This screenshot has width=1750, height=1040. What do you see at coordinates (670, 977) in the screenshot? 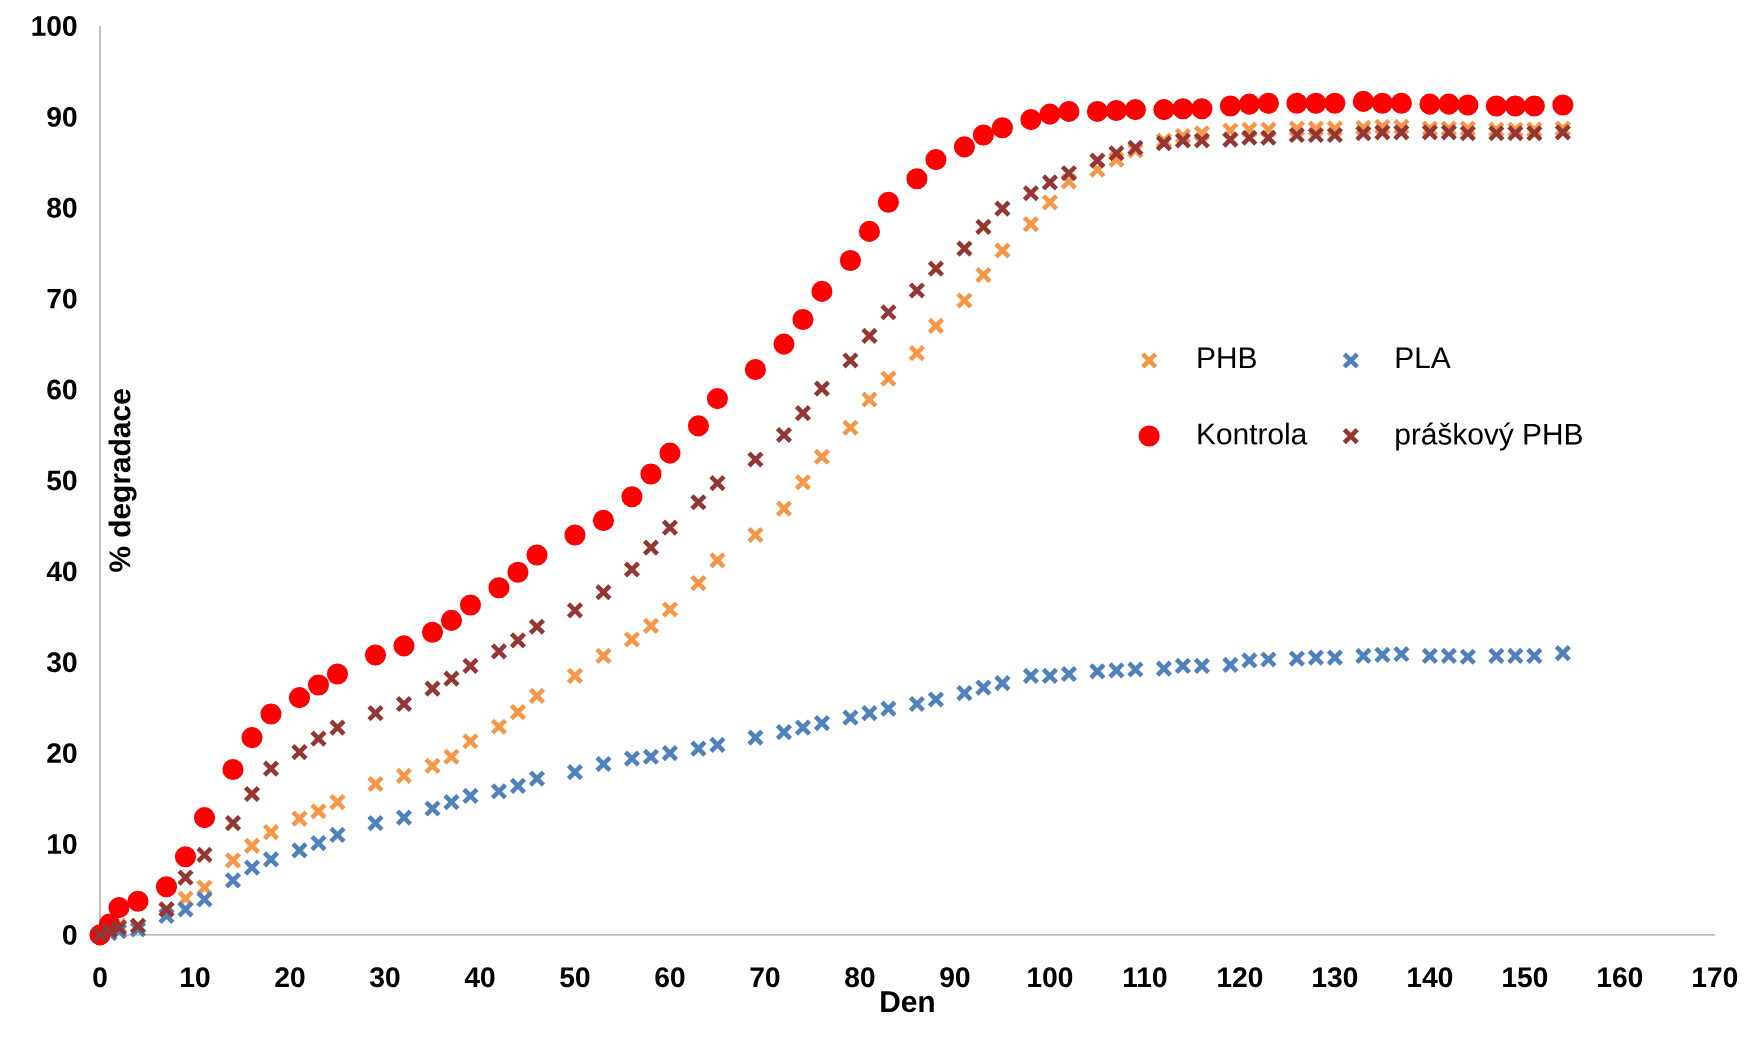
I see `x-tick-label: 60` at bounding box center [670, 977].